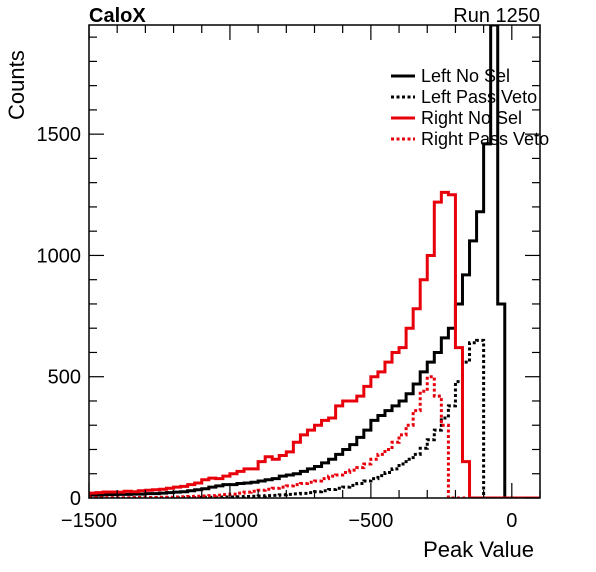 Image resolution: width=596 pixels, height=572 pixels. Describe the element at coordinates (59, 256) in the screenshot. I see `y-tick-label: 1000` at that location.